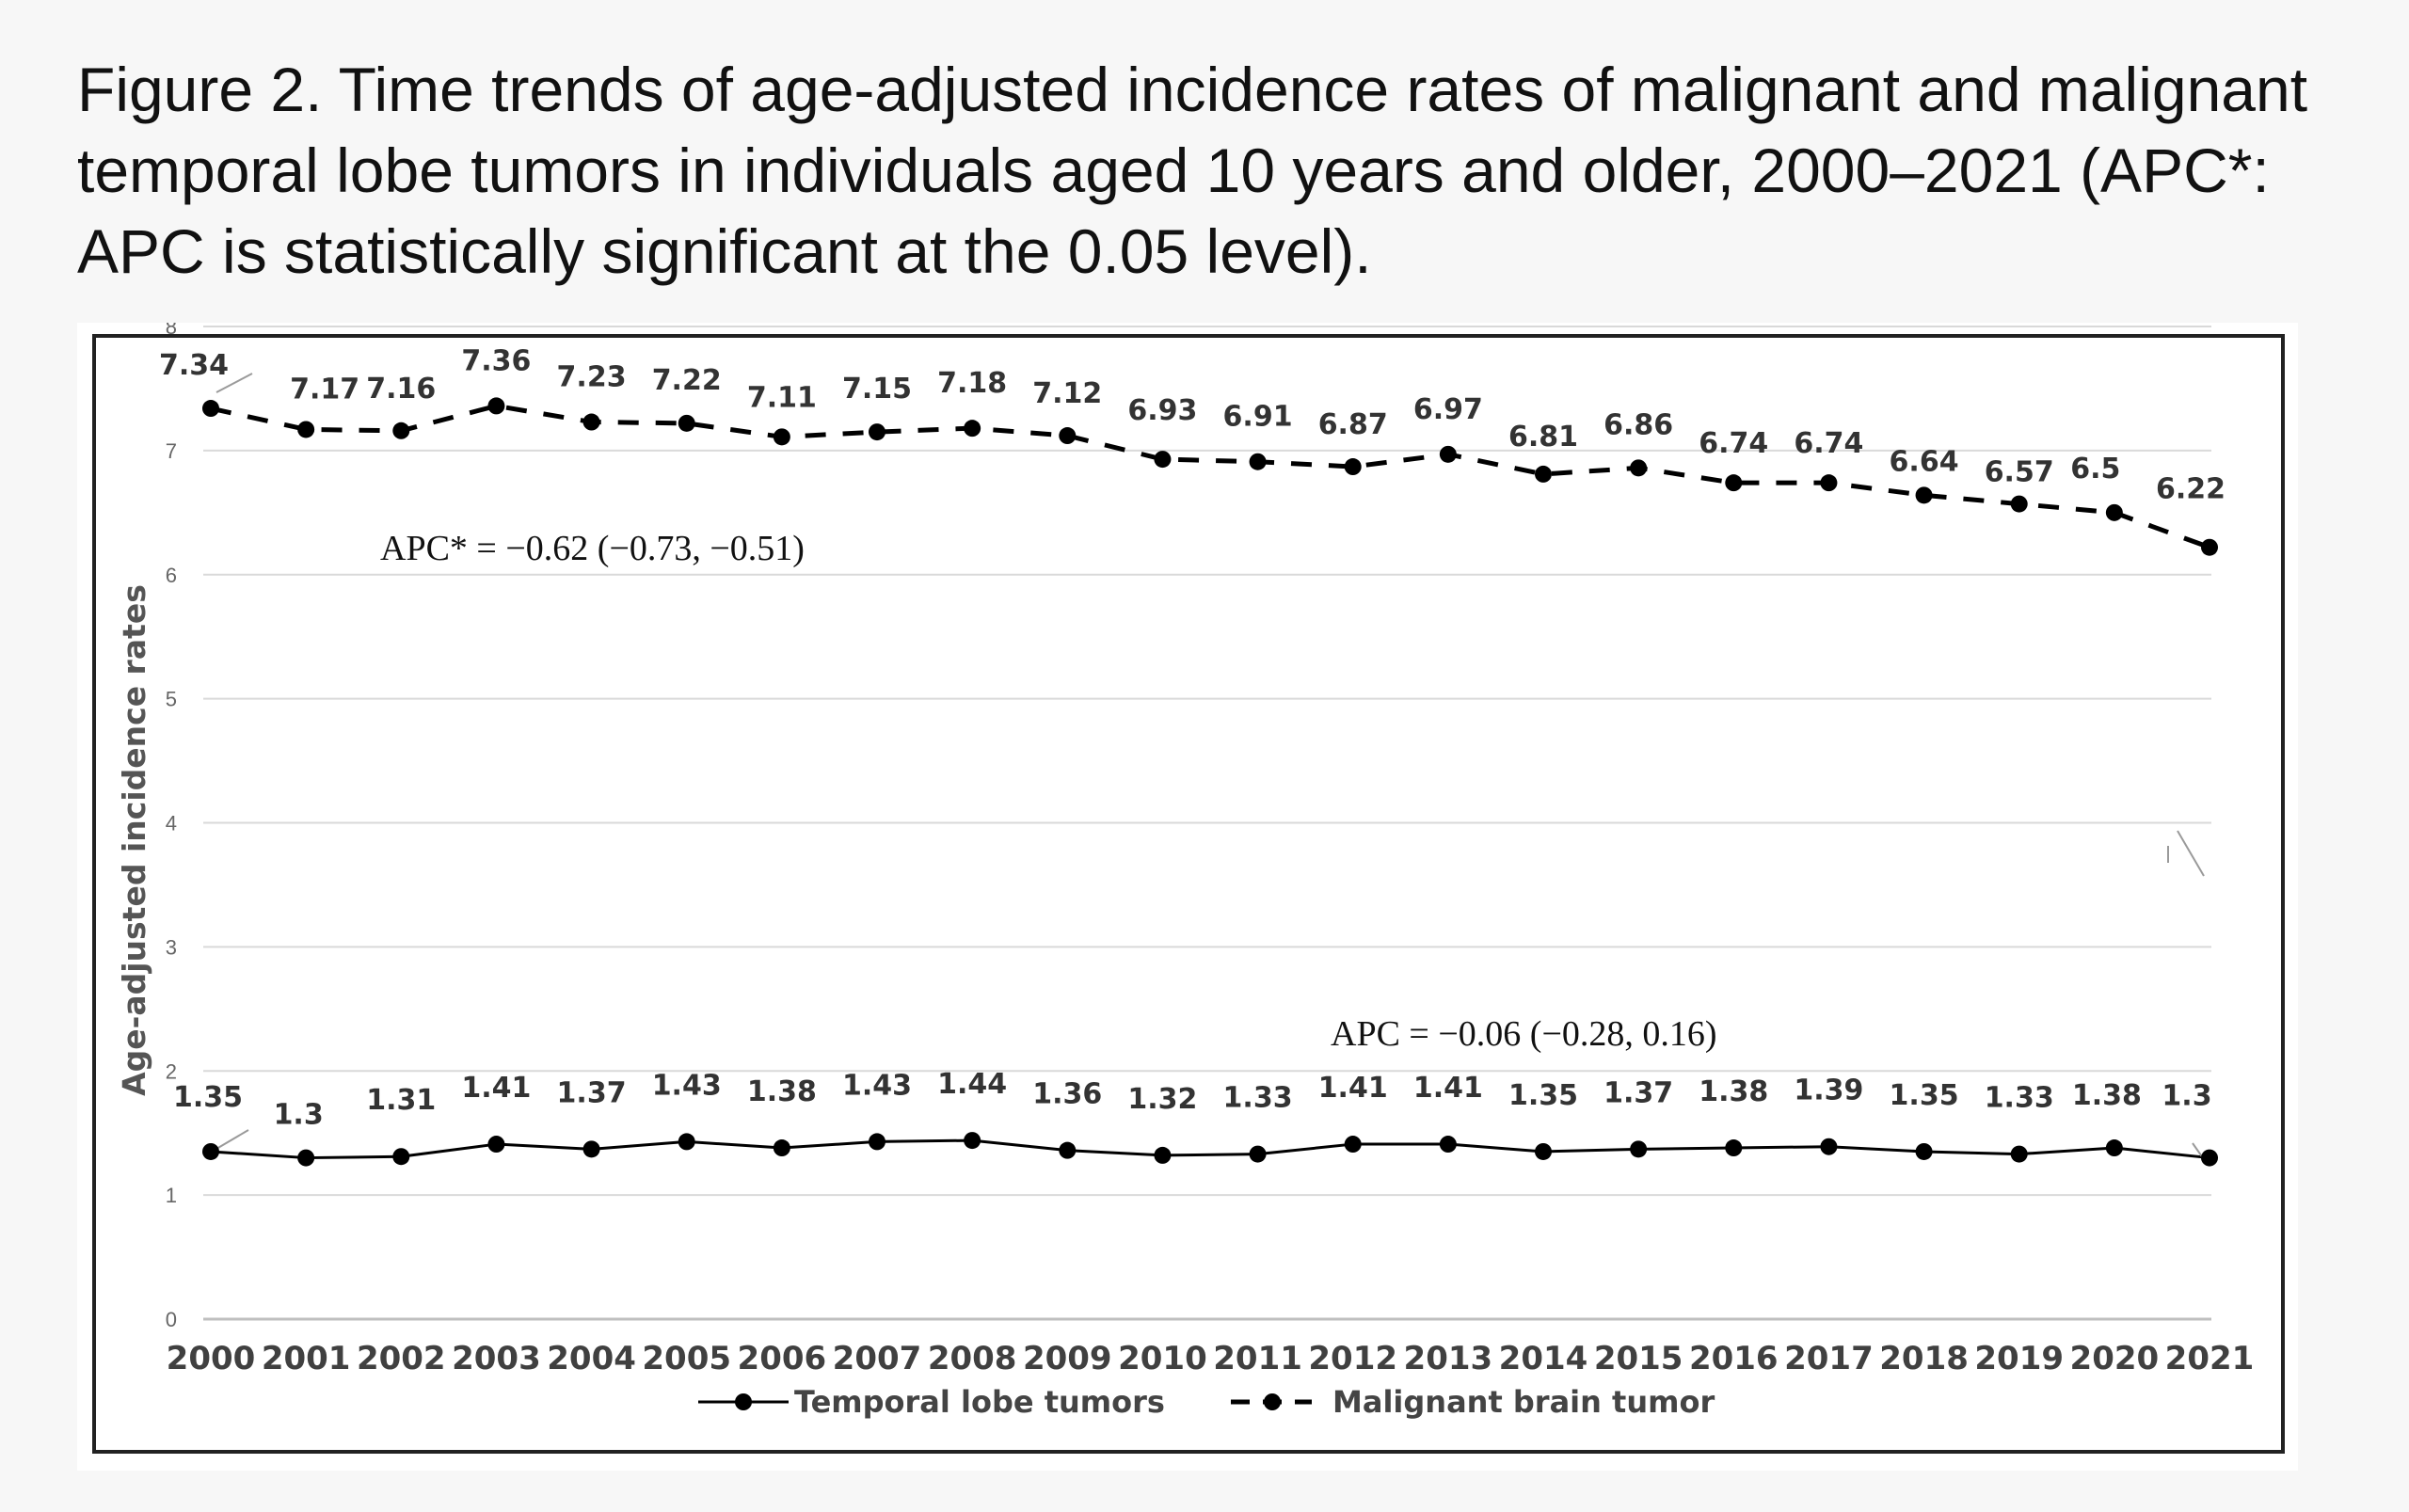  Describe the element at coordinates (172, 1071) in the screenshot. I see `y-tick-label: 2` at that location.